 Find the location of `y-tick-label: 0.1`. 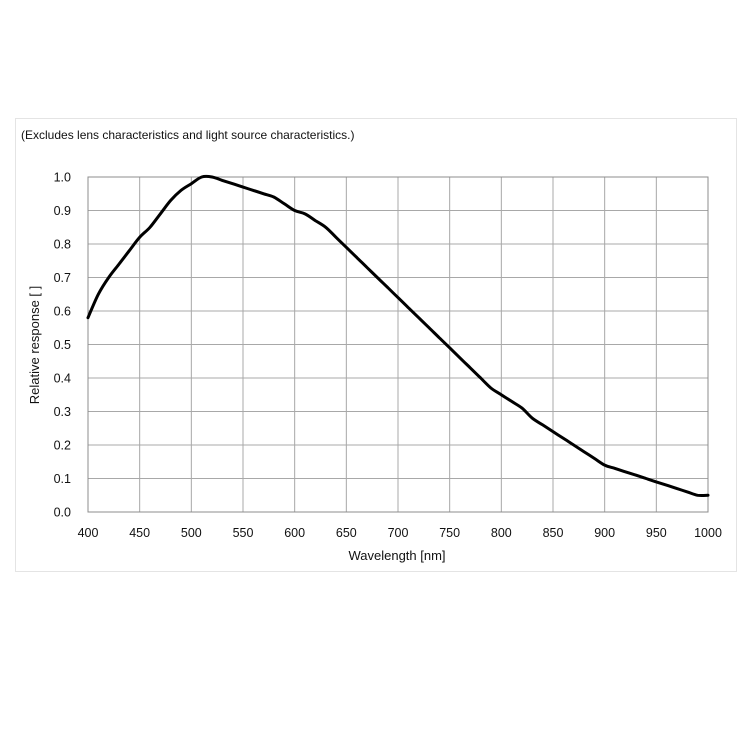

y-tick-label: 0.1 is located at coordinates (62, 479).